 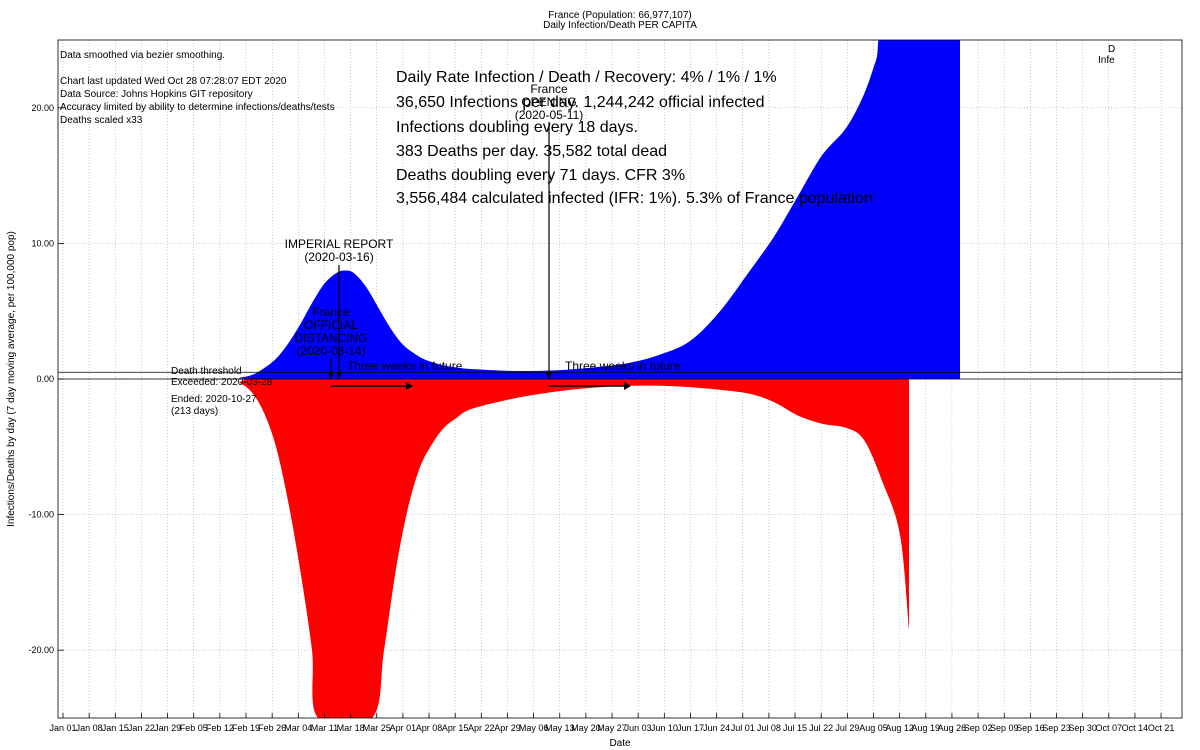 What do you see at coordinates (115, 728) in the screenshot?
I see `x-tick-label: Jan 15` at bounding box center [115, 728].